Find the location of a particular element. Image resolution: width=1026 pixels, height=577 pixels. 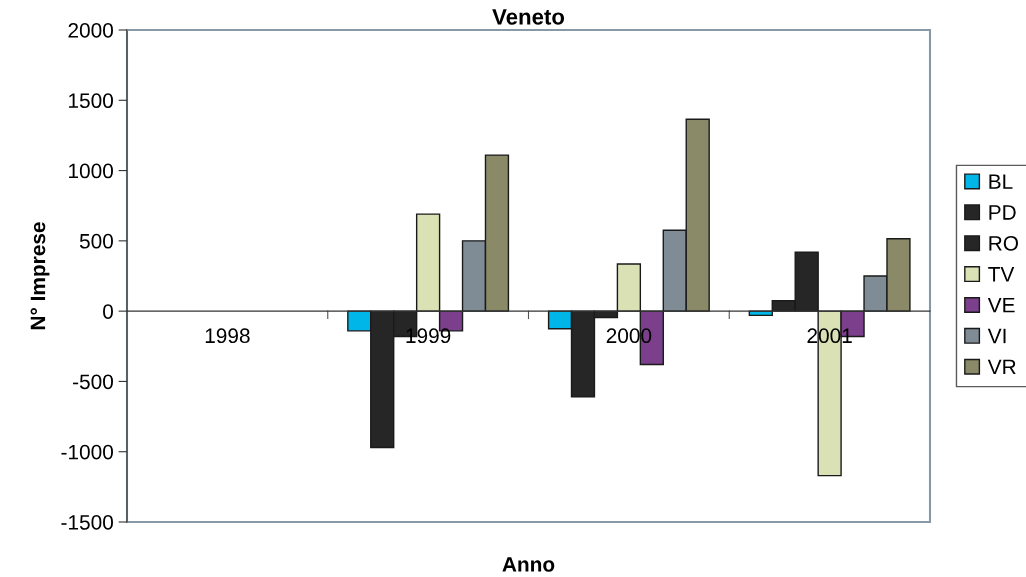

legend-label: VI is located at coordinates (996, 336).